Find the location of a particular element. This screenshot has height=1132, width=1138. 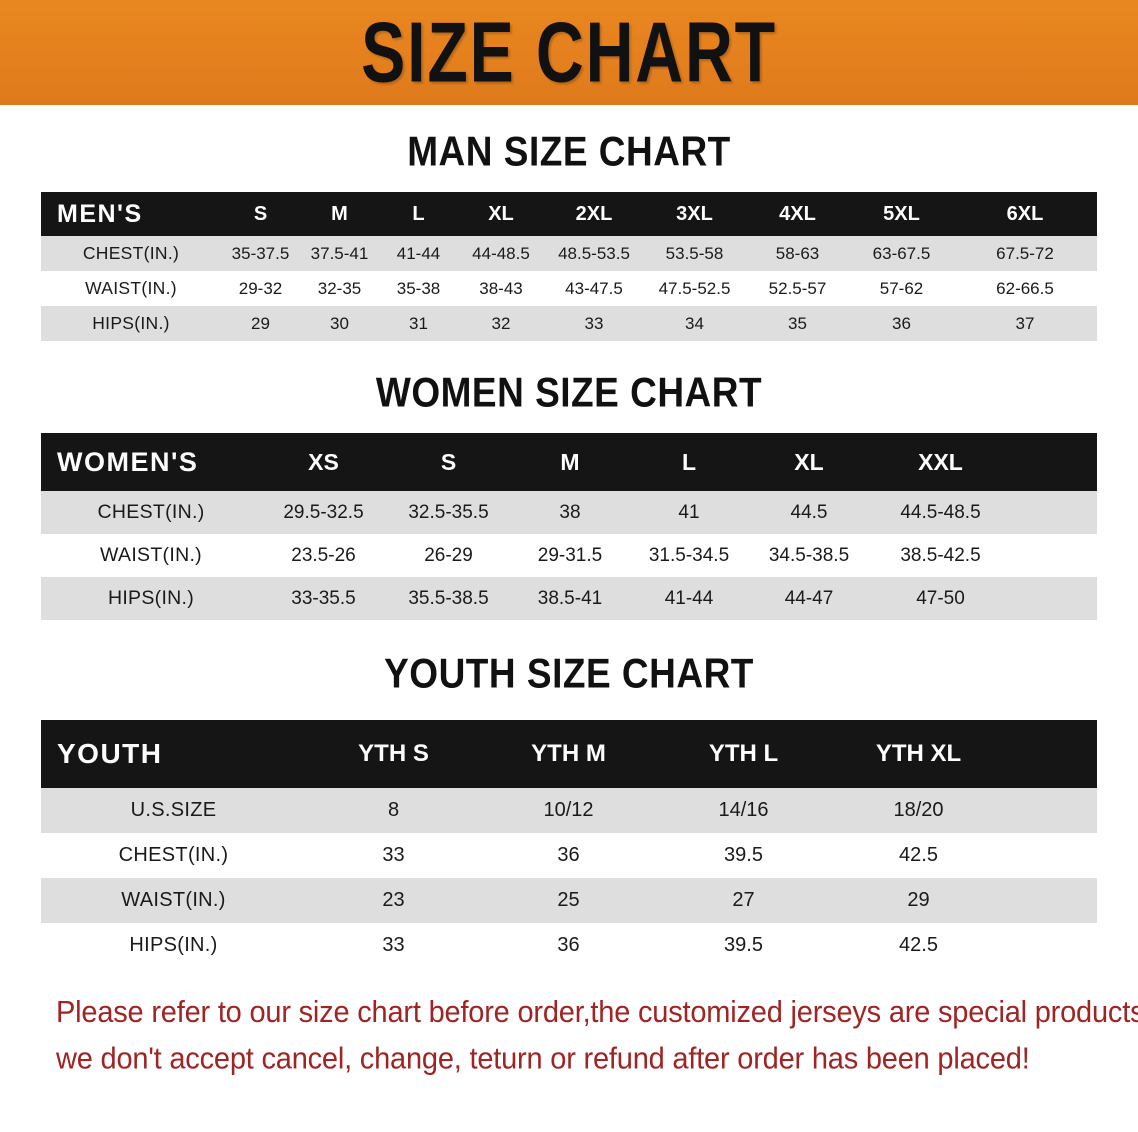

women-header-spacer is located at coordinates (1054, 462).